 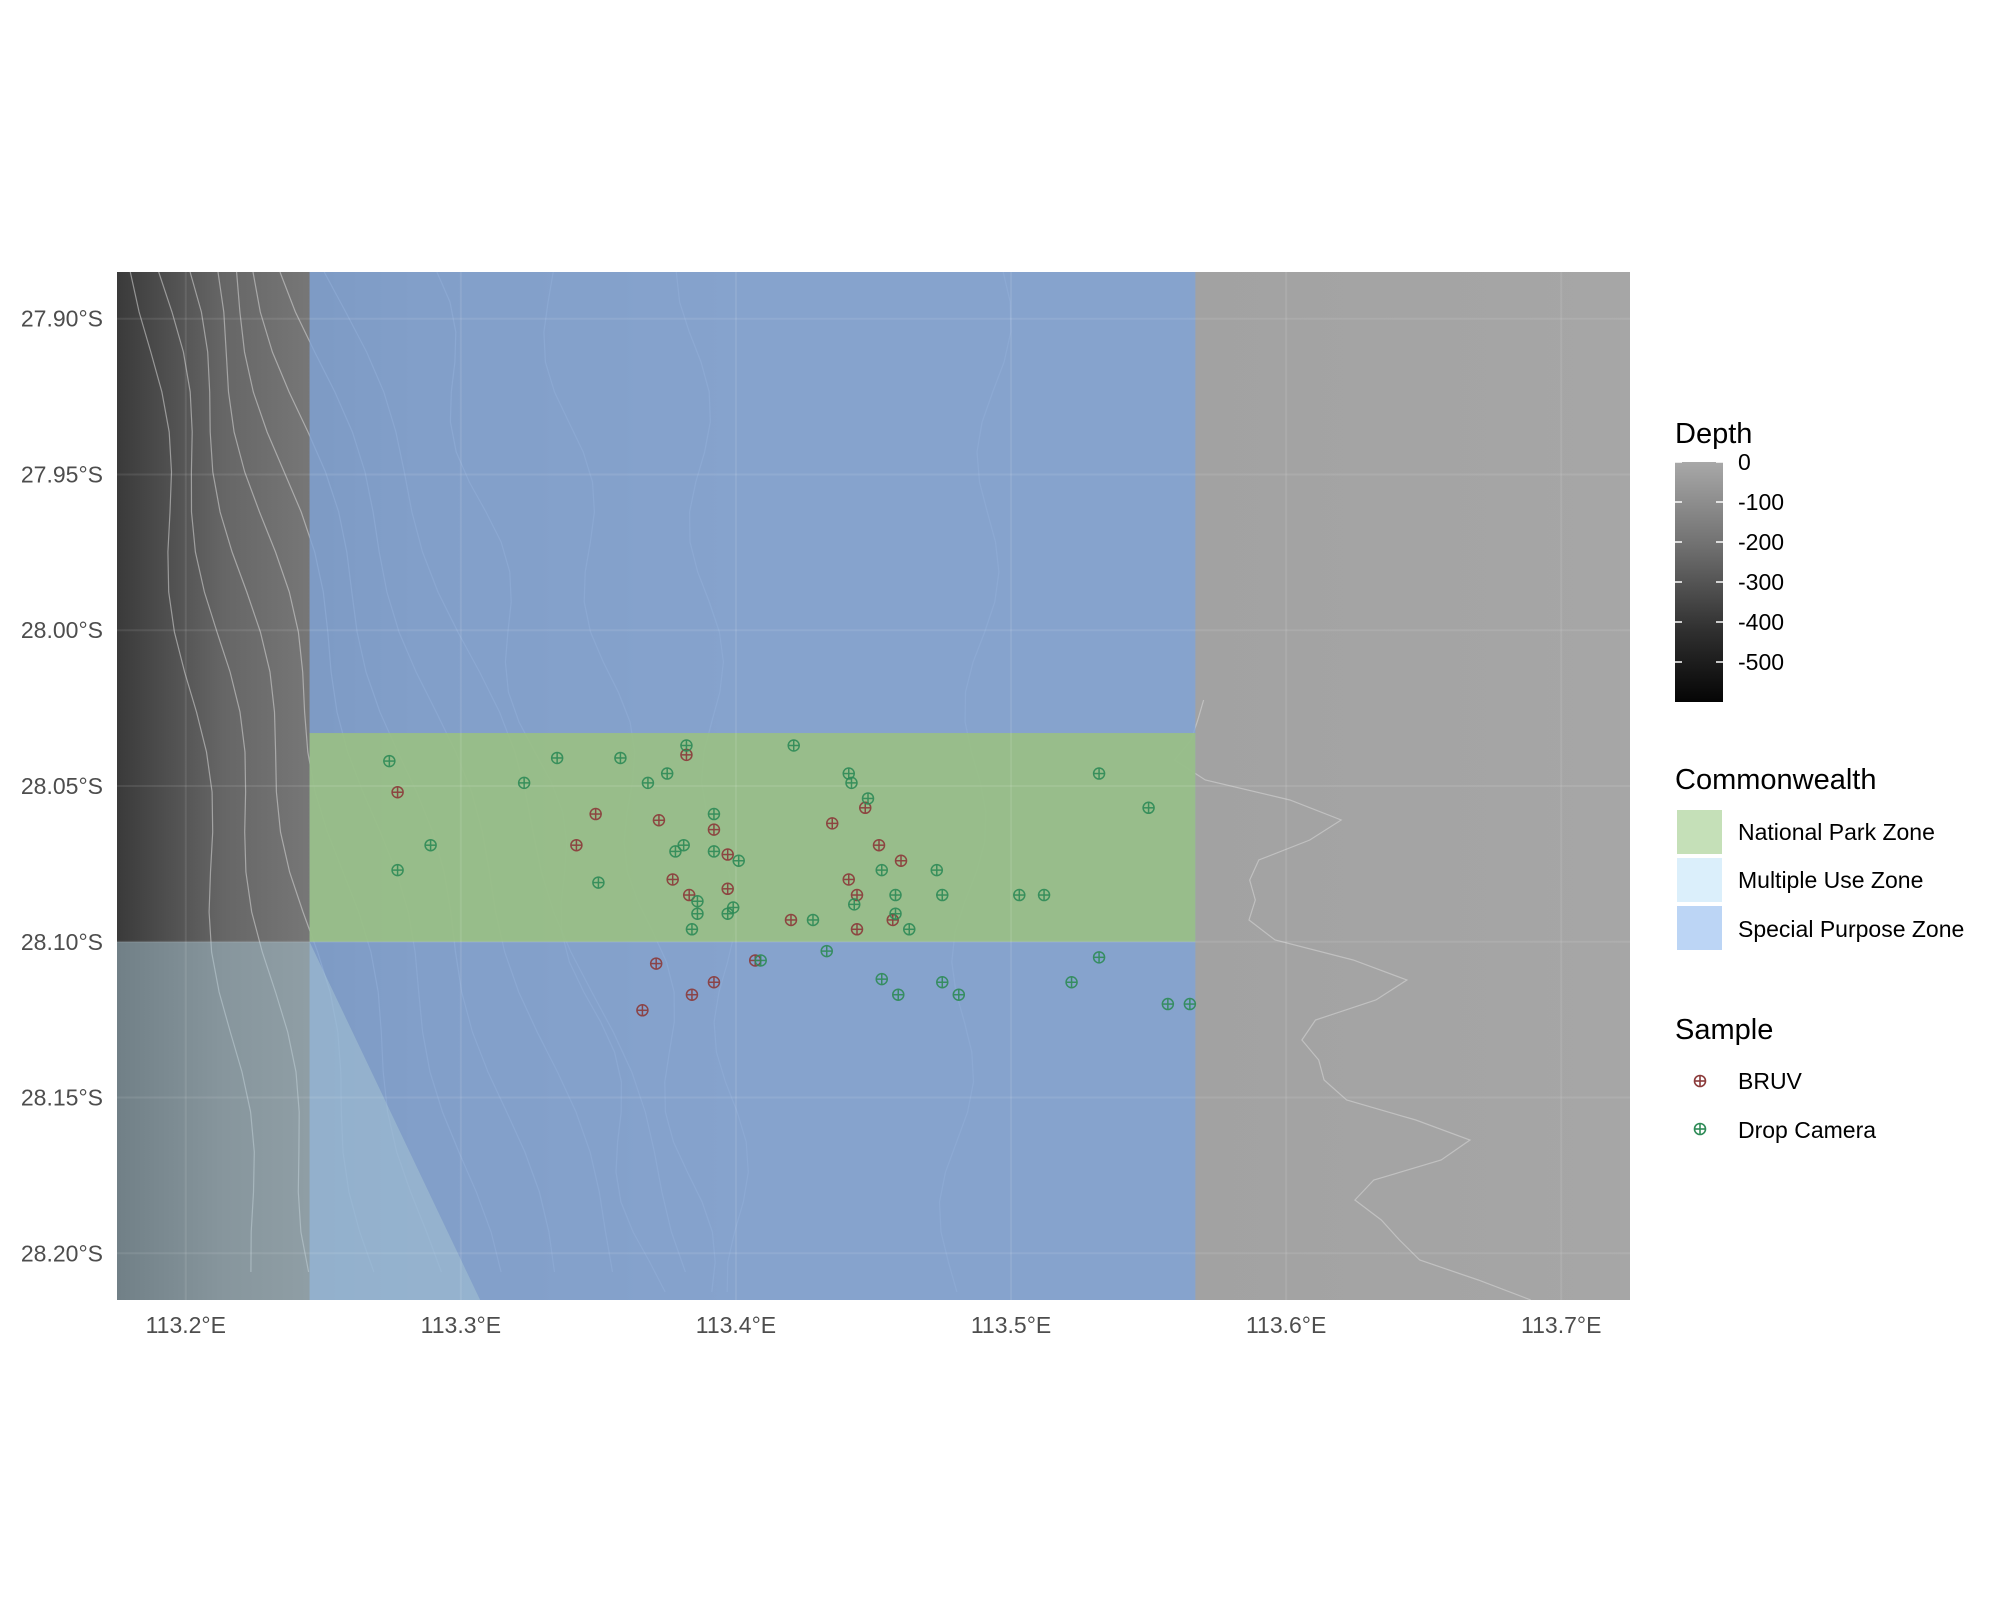 I want to click on sample-legend: Sample BRUV Drop Camera, so click(x=1775, y=1078).